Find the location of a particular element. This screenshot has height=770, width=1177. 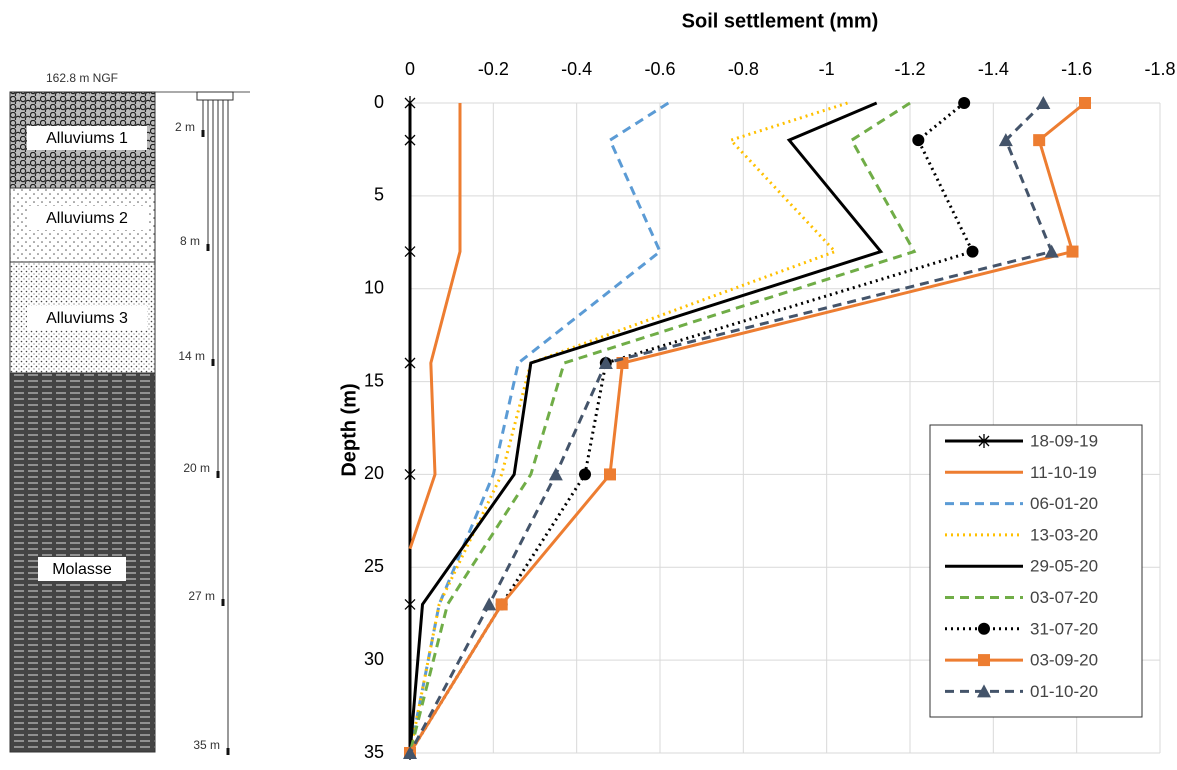

layer-label: Alluviums 3 is located at coordinates (87, 318).